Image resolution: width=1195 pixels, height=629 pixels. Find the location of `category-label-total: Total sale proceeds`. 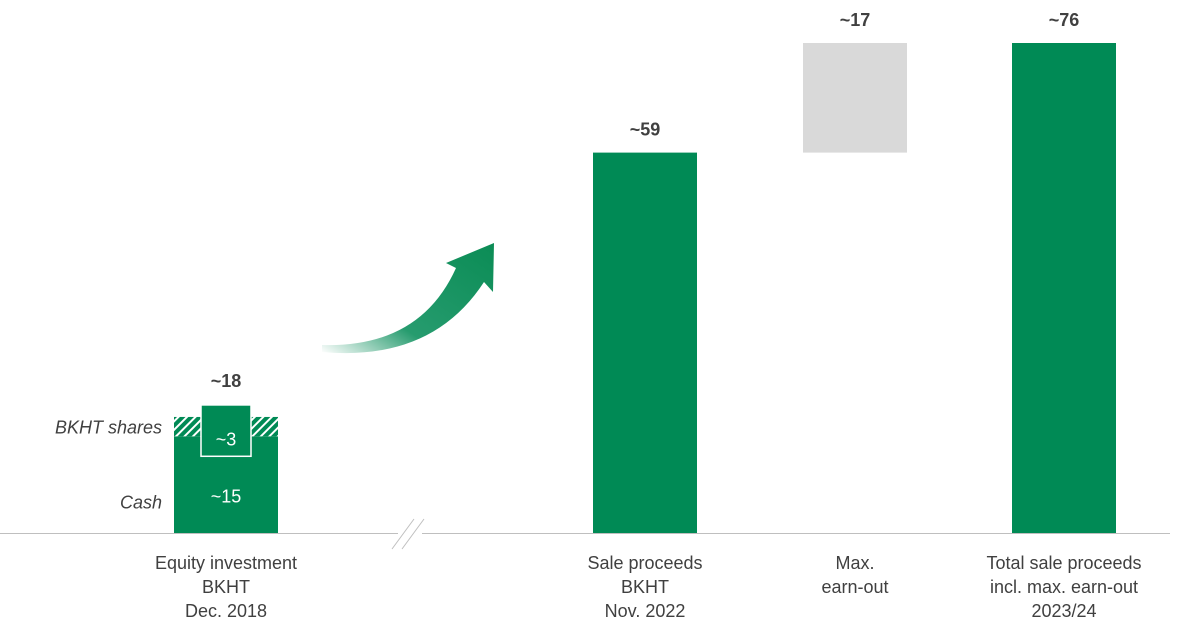

category-label-total: Total sale proceeds is located at coordinates (1063, 563).